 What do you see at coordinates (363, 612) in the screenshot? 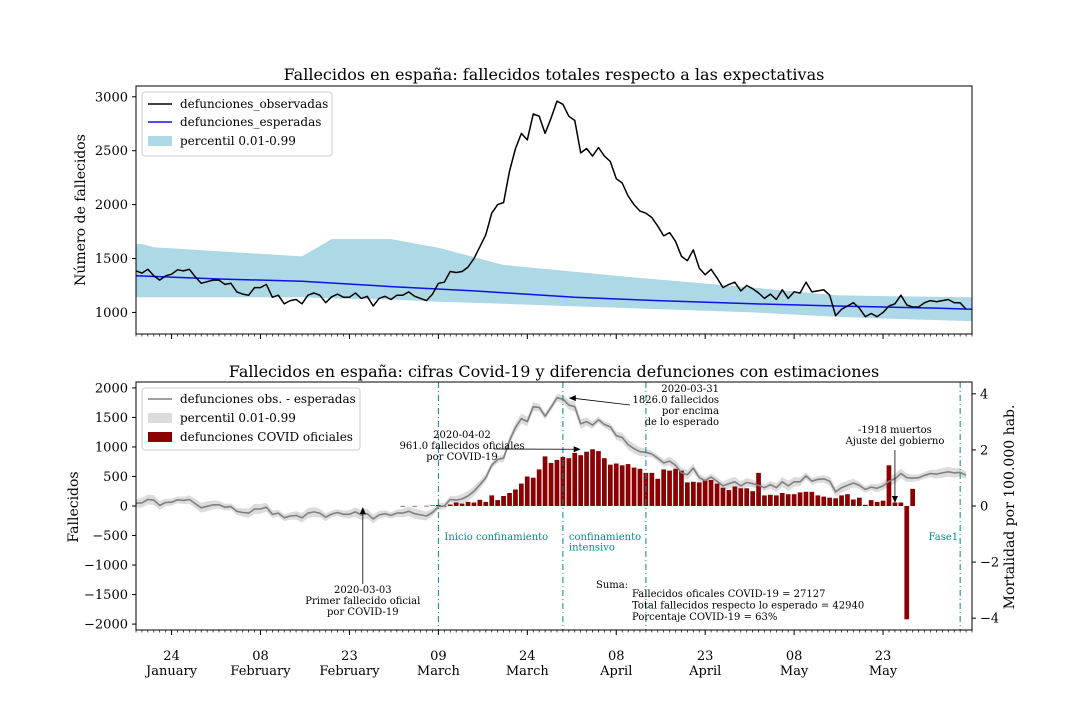
I see `annotation-first-death: por COVID-19` at bounding box center [363, 612].